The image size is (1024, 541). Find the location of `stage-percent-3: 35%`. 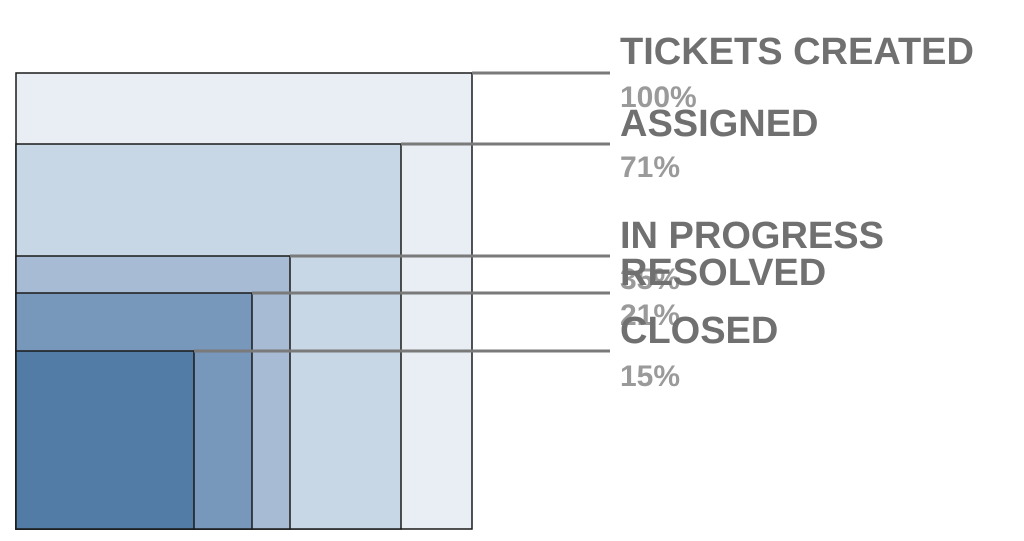

stage-percent-3: 35% is located at coordinates (650, 279).